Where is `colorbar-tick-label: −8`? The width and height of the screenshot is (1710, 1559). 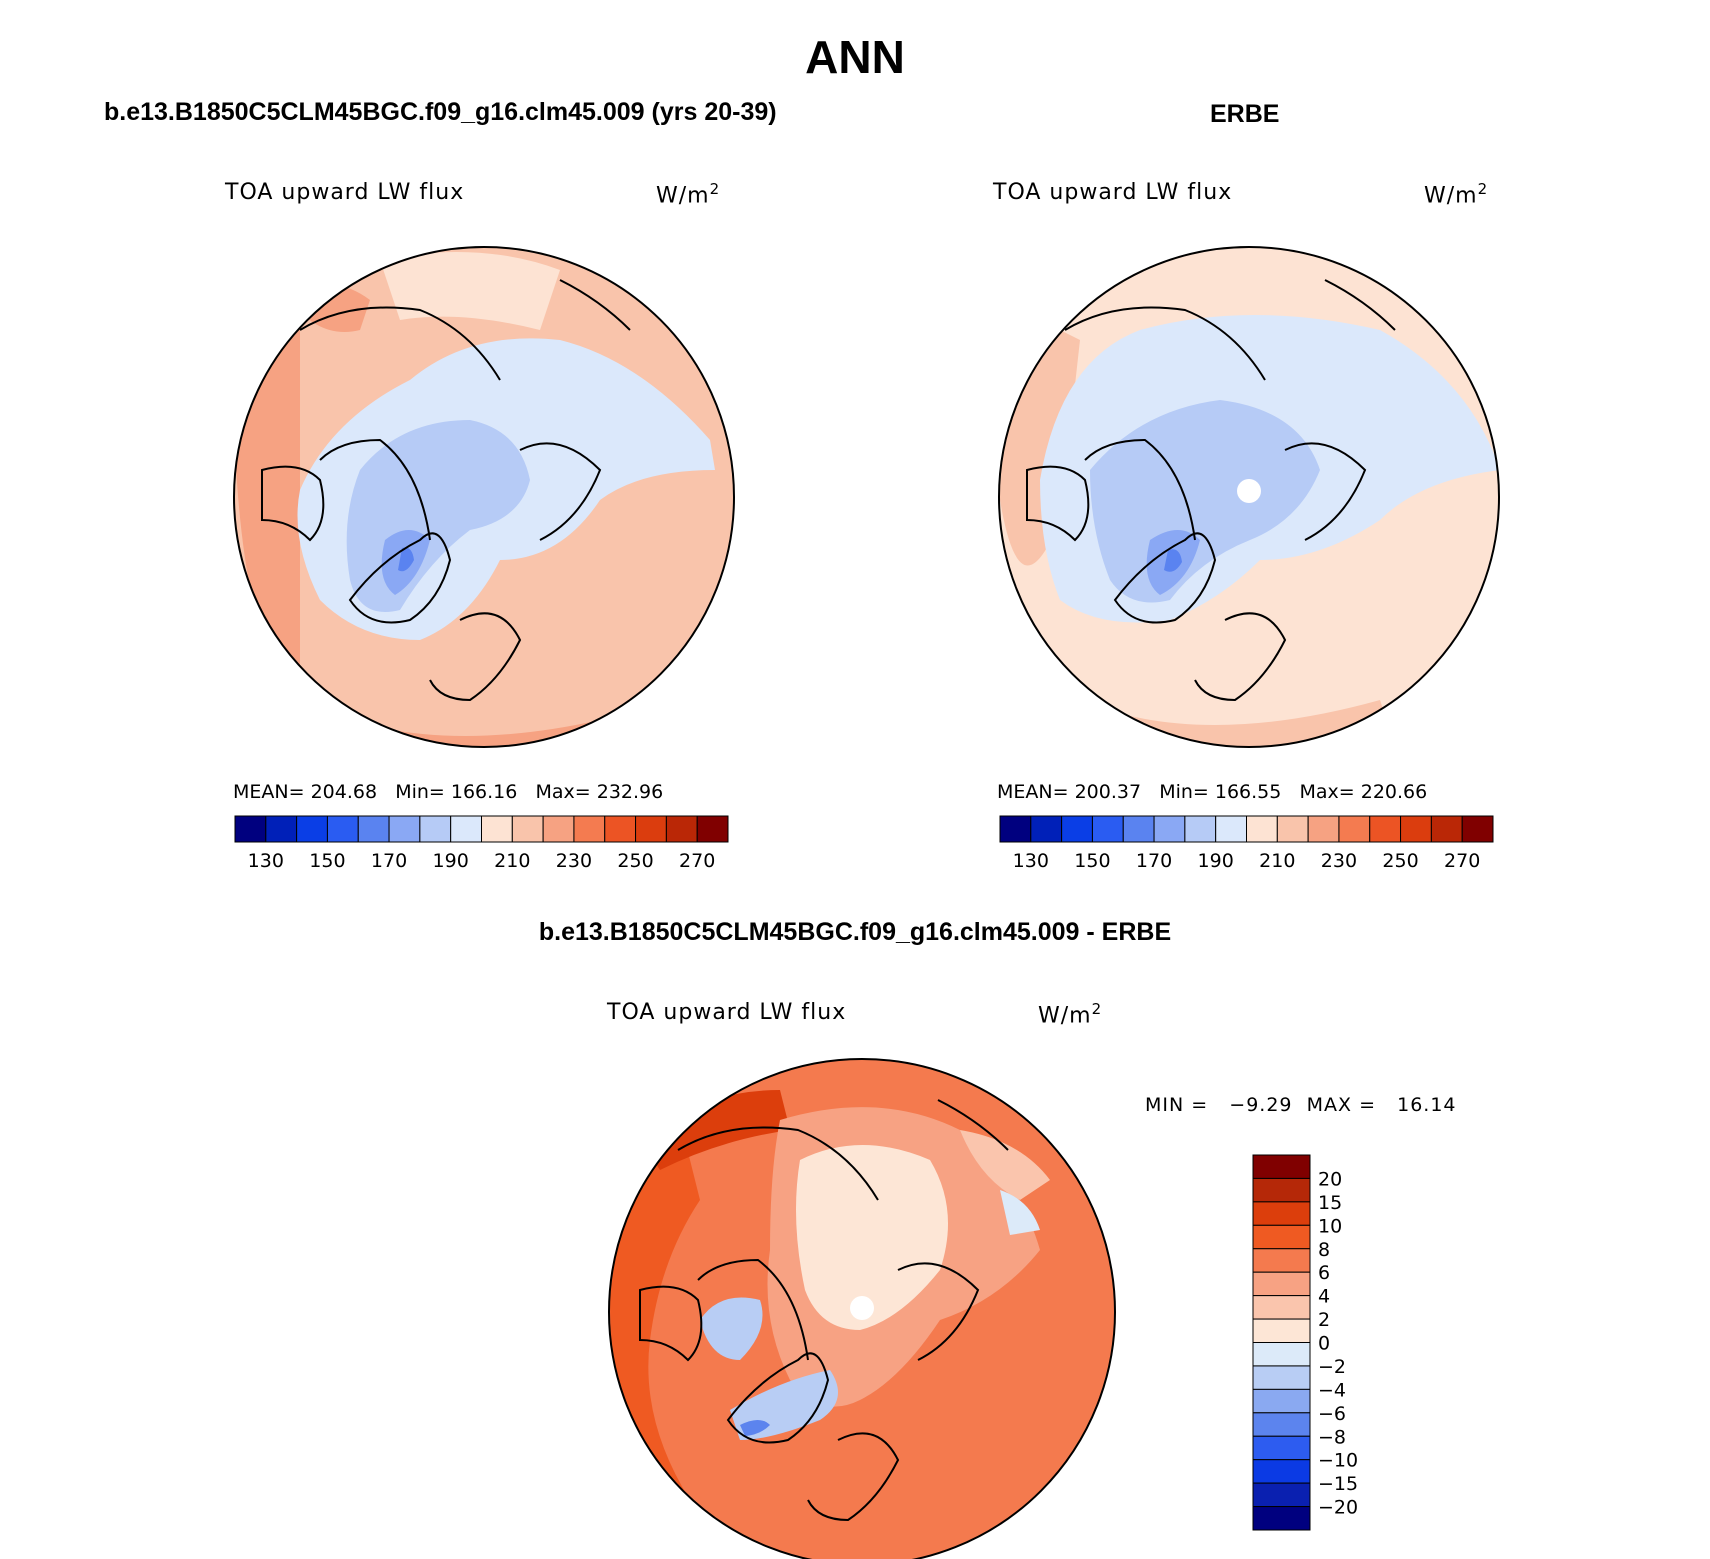
colorbar-tick-label: −8 is located at coordinates (1332, 1437).